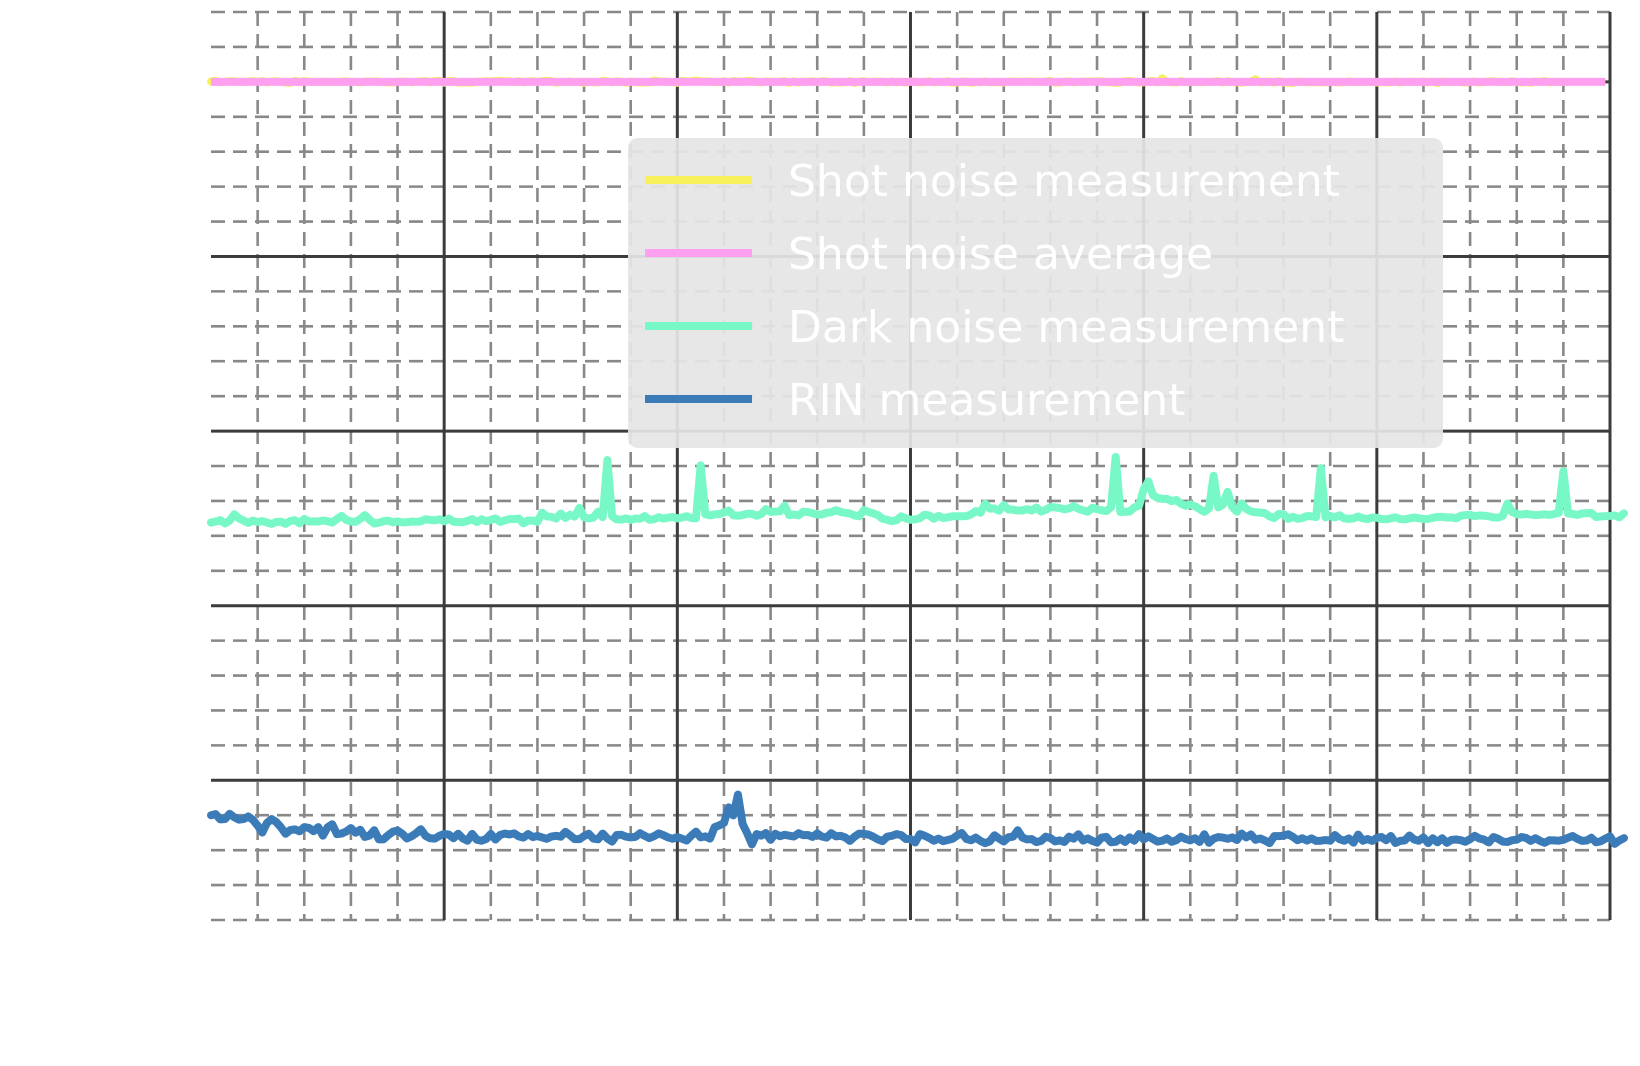 The width and height of the screenshot is (1640, 1066). Describe the element at coordinates (917, 490) in the screenshot. I see `dark-noise-measurement-line` at that location.